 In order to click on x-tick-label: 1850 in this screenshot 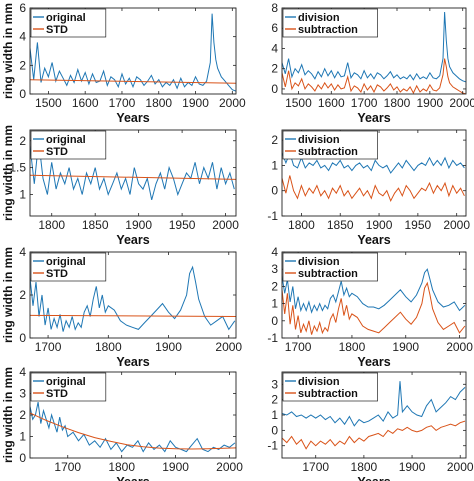, I will do `click(95, 225)`.